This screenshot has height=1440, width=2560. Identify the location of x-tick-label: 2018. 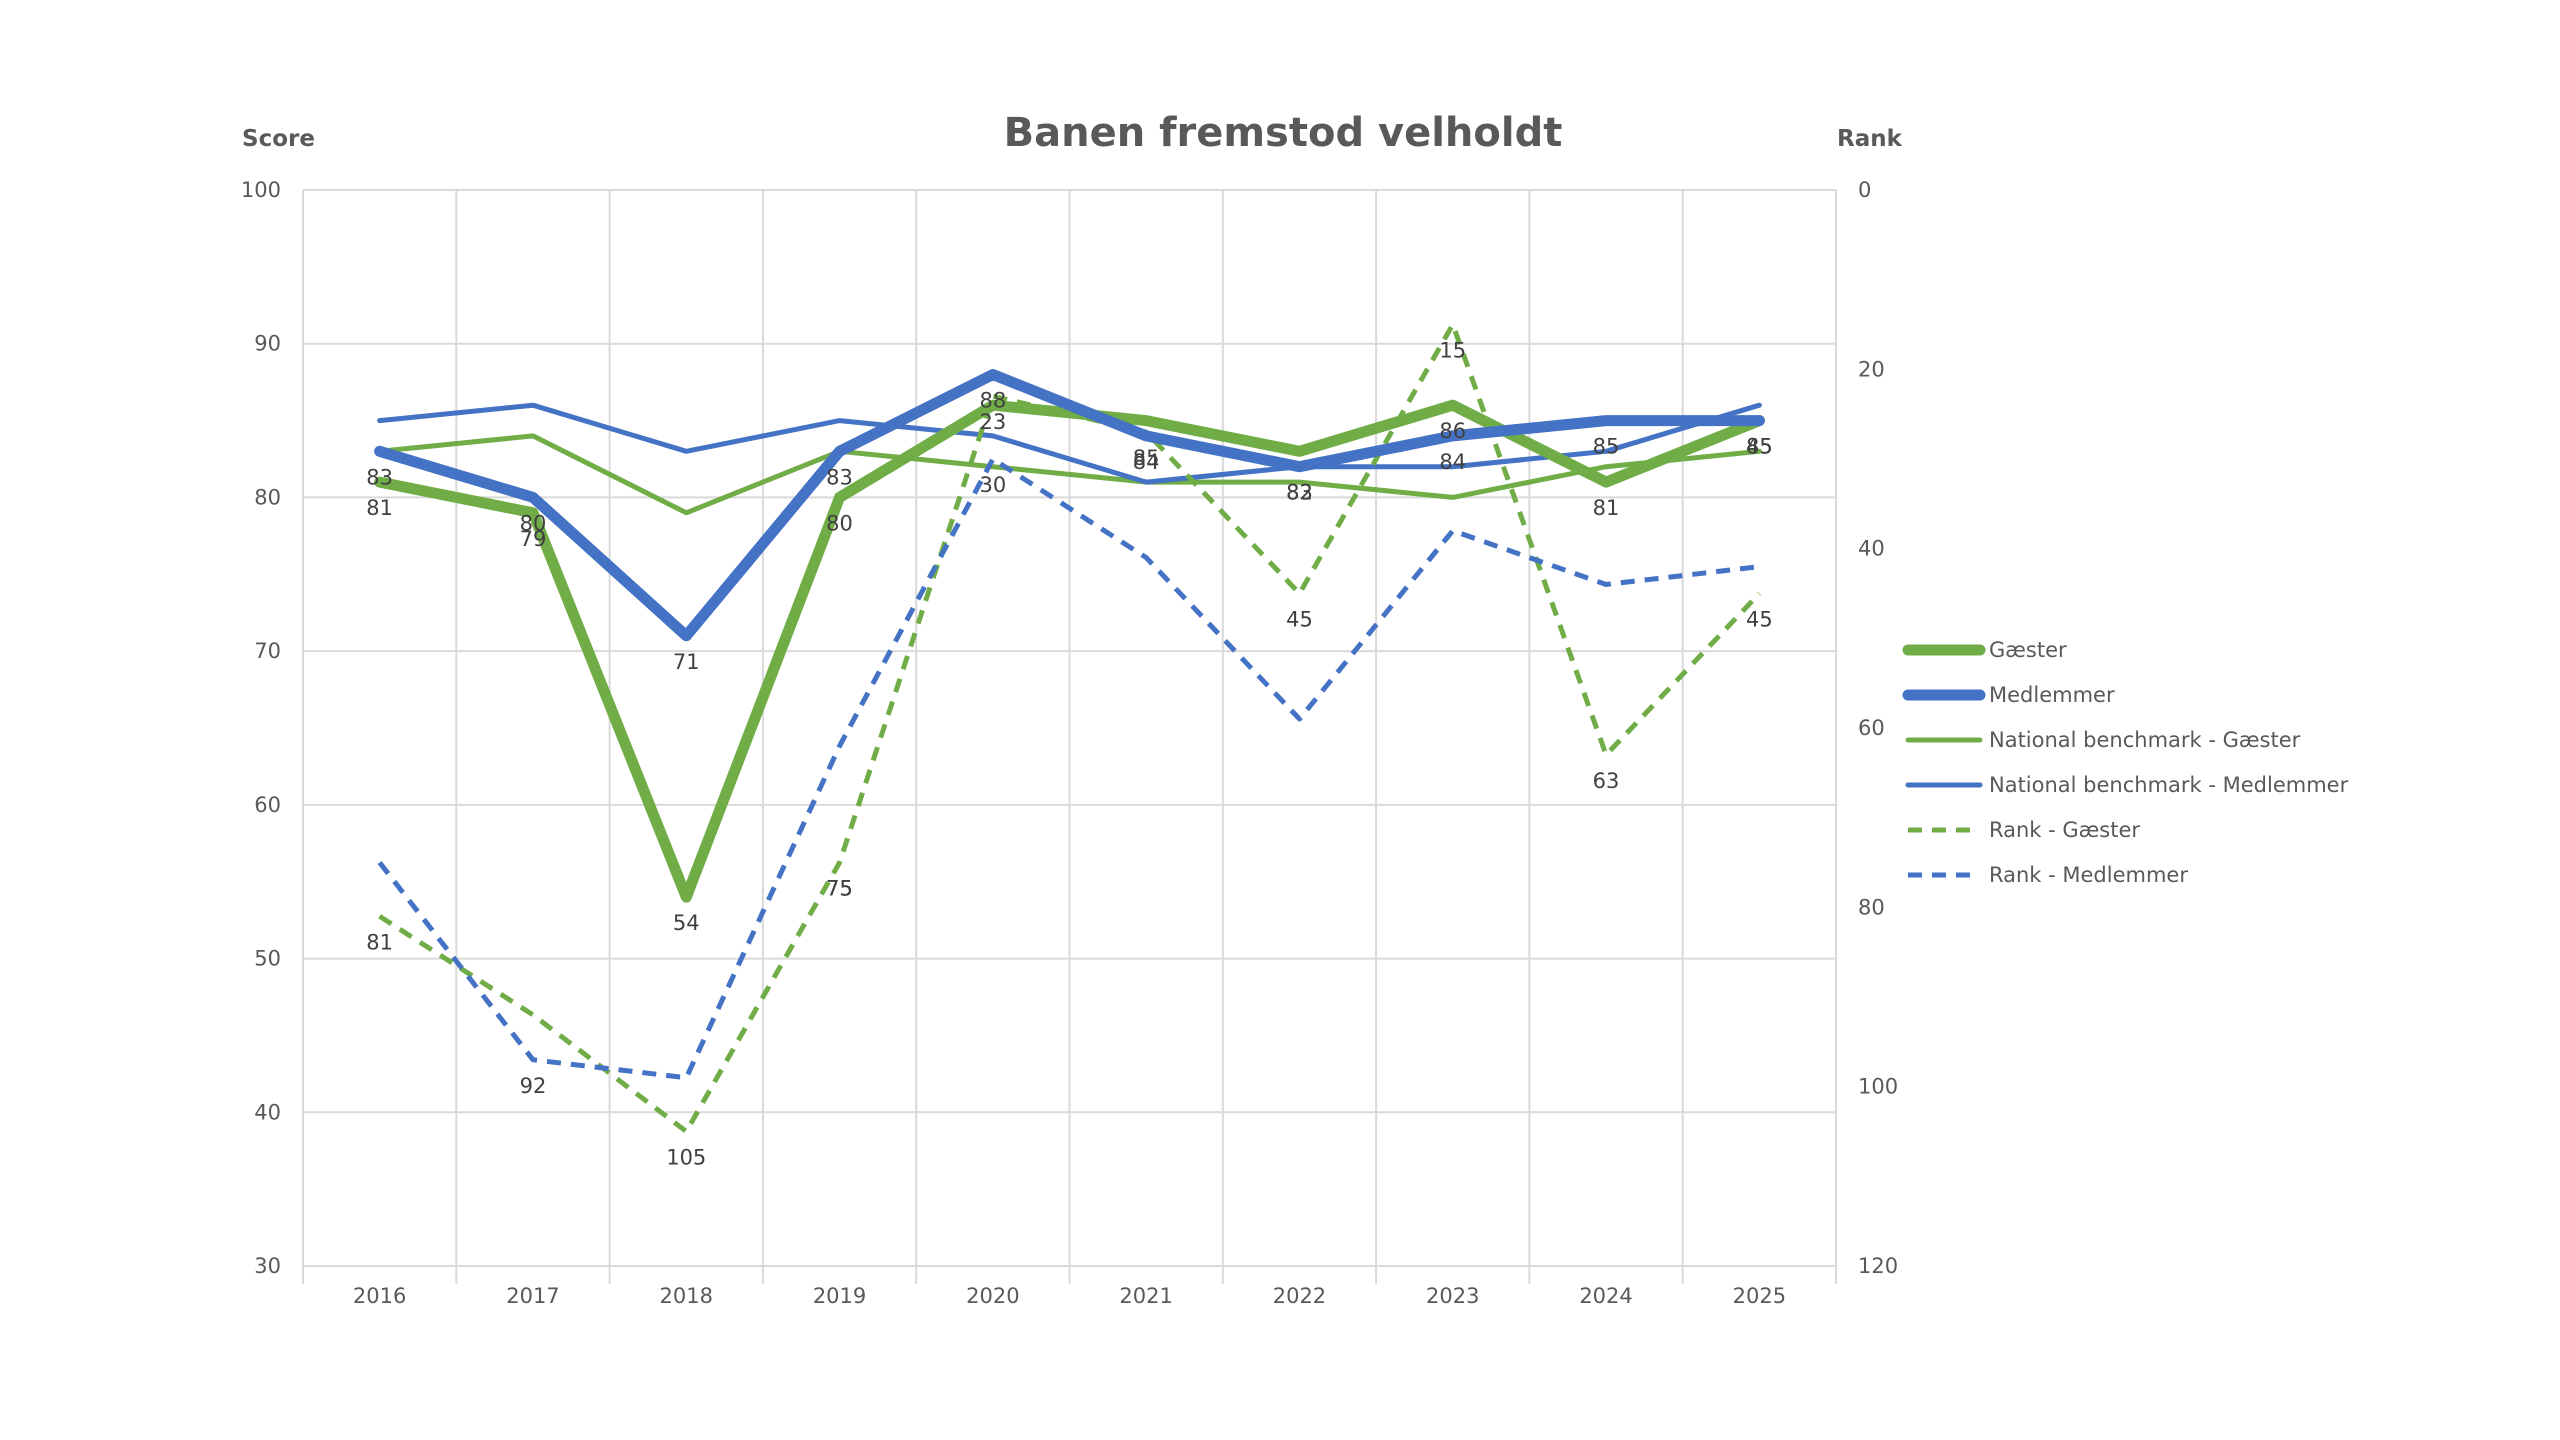
(686, 1296).